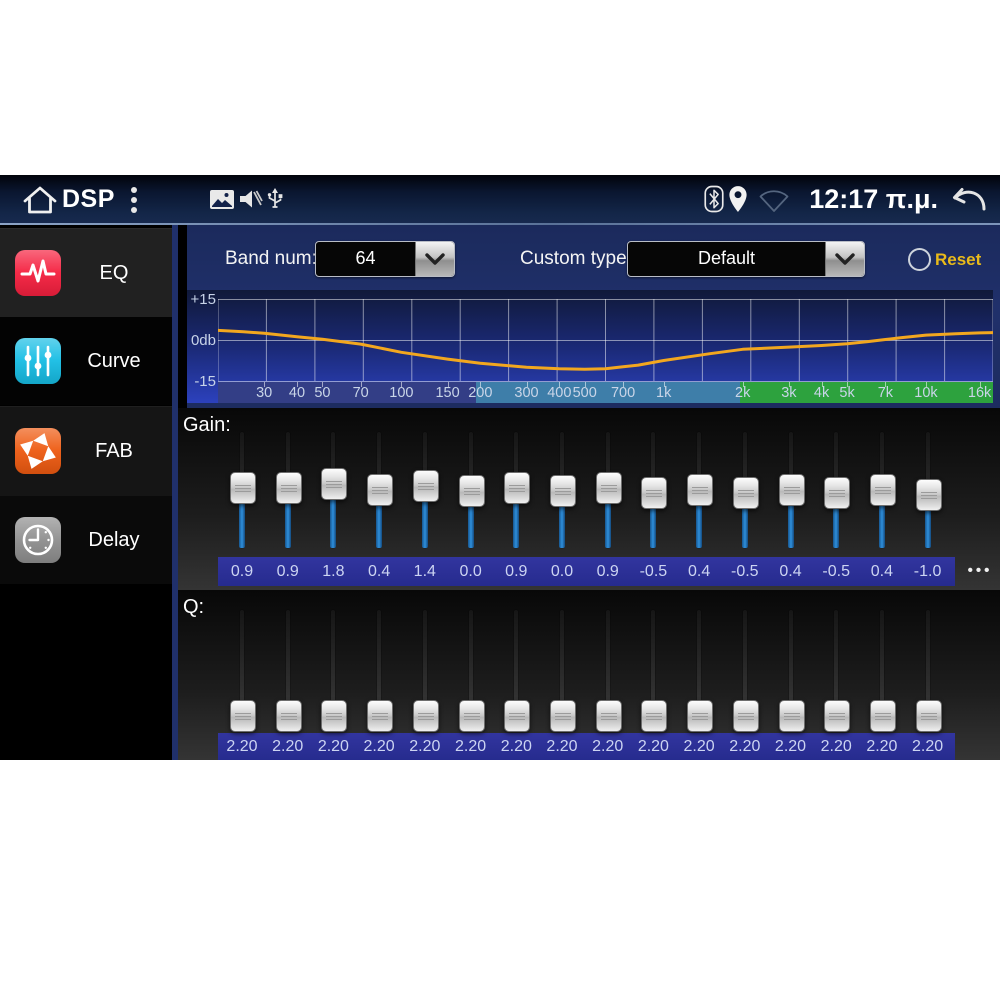 The image size is (1000, 1000). I want to click on clock-icon, so click(38, 540).